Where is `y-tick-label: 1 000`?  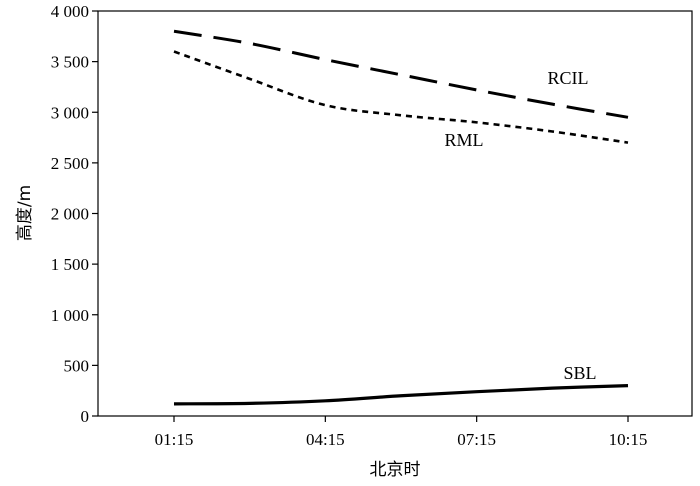 y-tick-label: 1 000 is located at coordinates (70, 315).